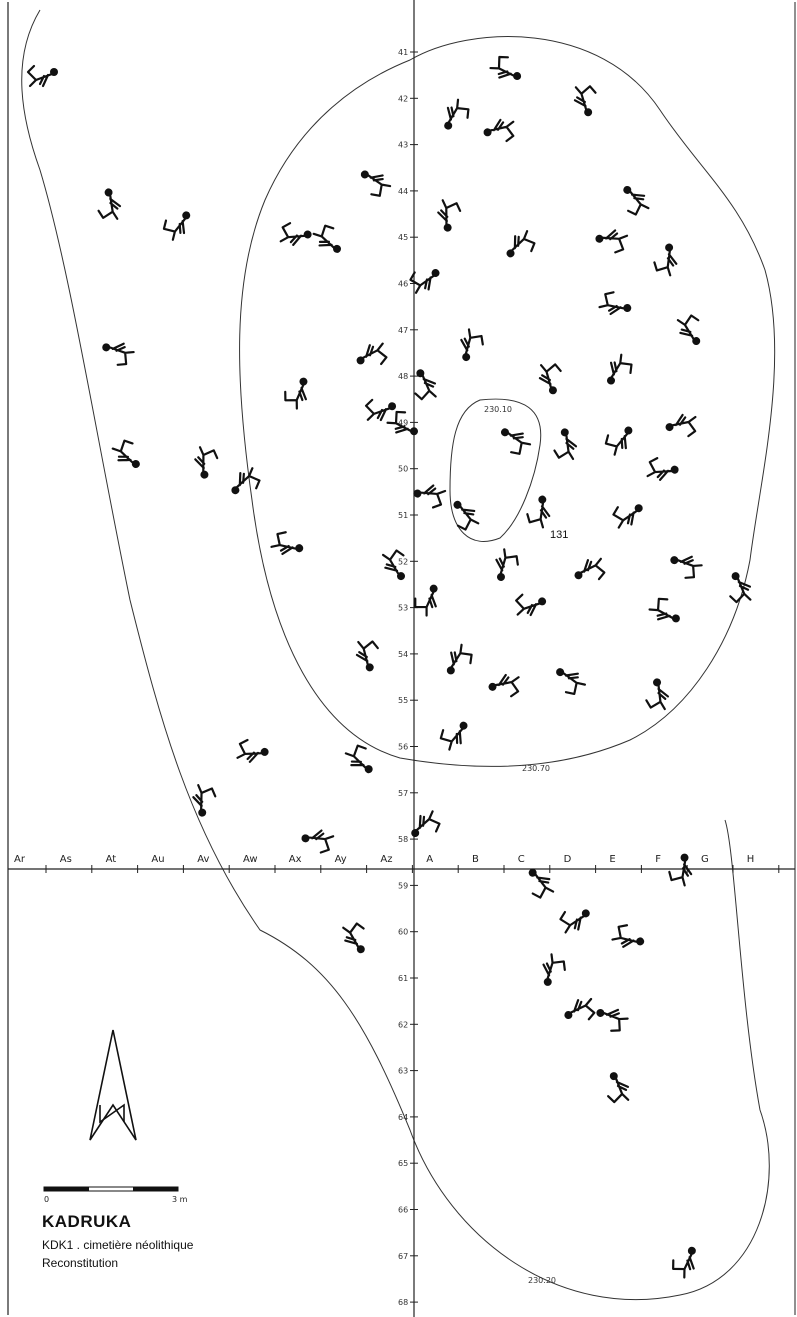 This screenshot has height=1317, width=797. Describe the element at coordinates (341, 859) in the screenshot. I see `column-tick-label: Ay` at that location.